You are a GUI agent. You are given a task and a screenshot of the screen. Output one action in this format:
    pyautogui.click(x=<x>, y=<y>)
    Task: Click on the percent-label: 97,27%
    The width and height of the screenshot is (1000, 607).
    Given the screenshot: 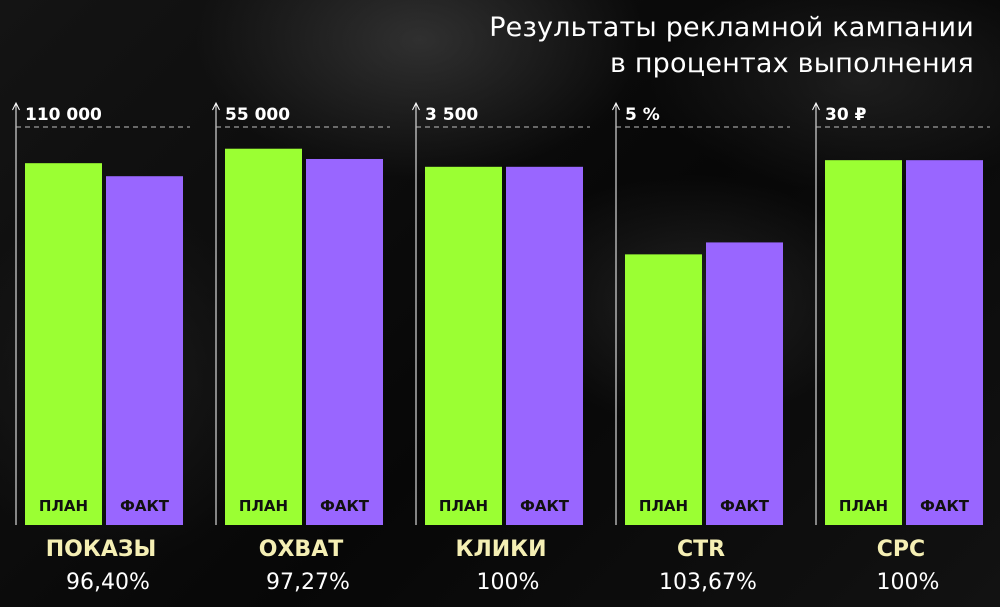 What is the action you would take?
    pyautogui.click(x=308, y=582)
    